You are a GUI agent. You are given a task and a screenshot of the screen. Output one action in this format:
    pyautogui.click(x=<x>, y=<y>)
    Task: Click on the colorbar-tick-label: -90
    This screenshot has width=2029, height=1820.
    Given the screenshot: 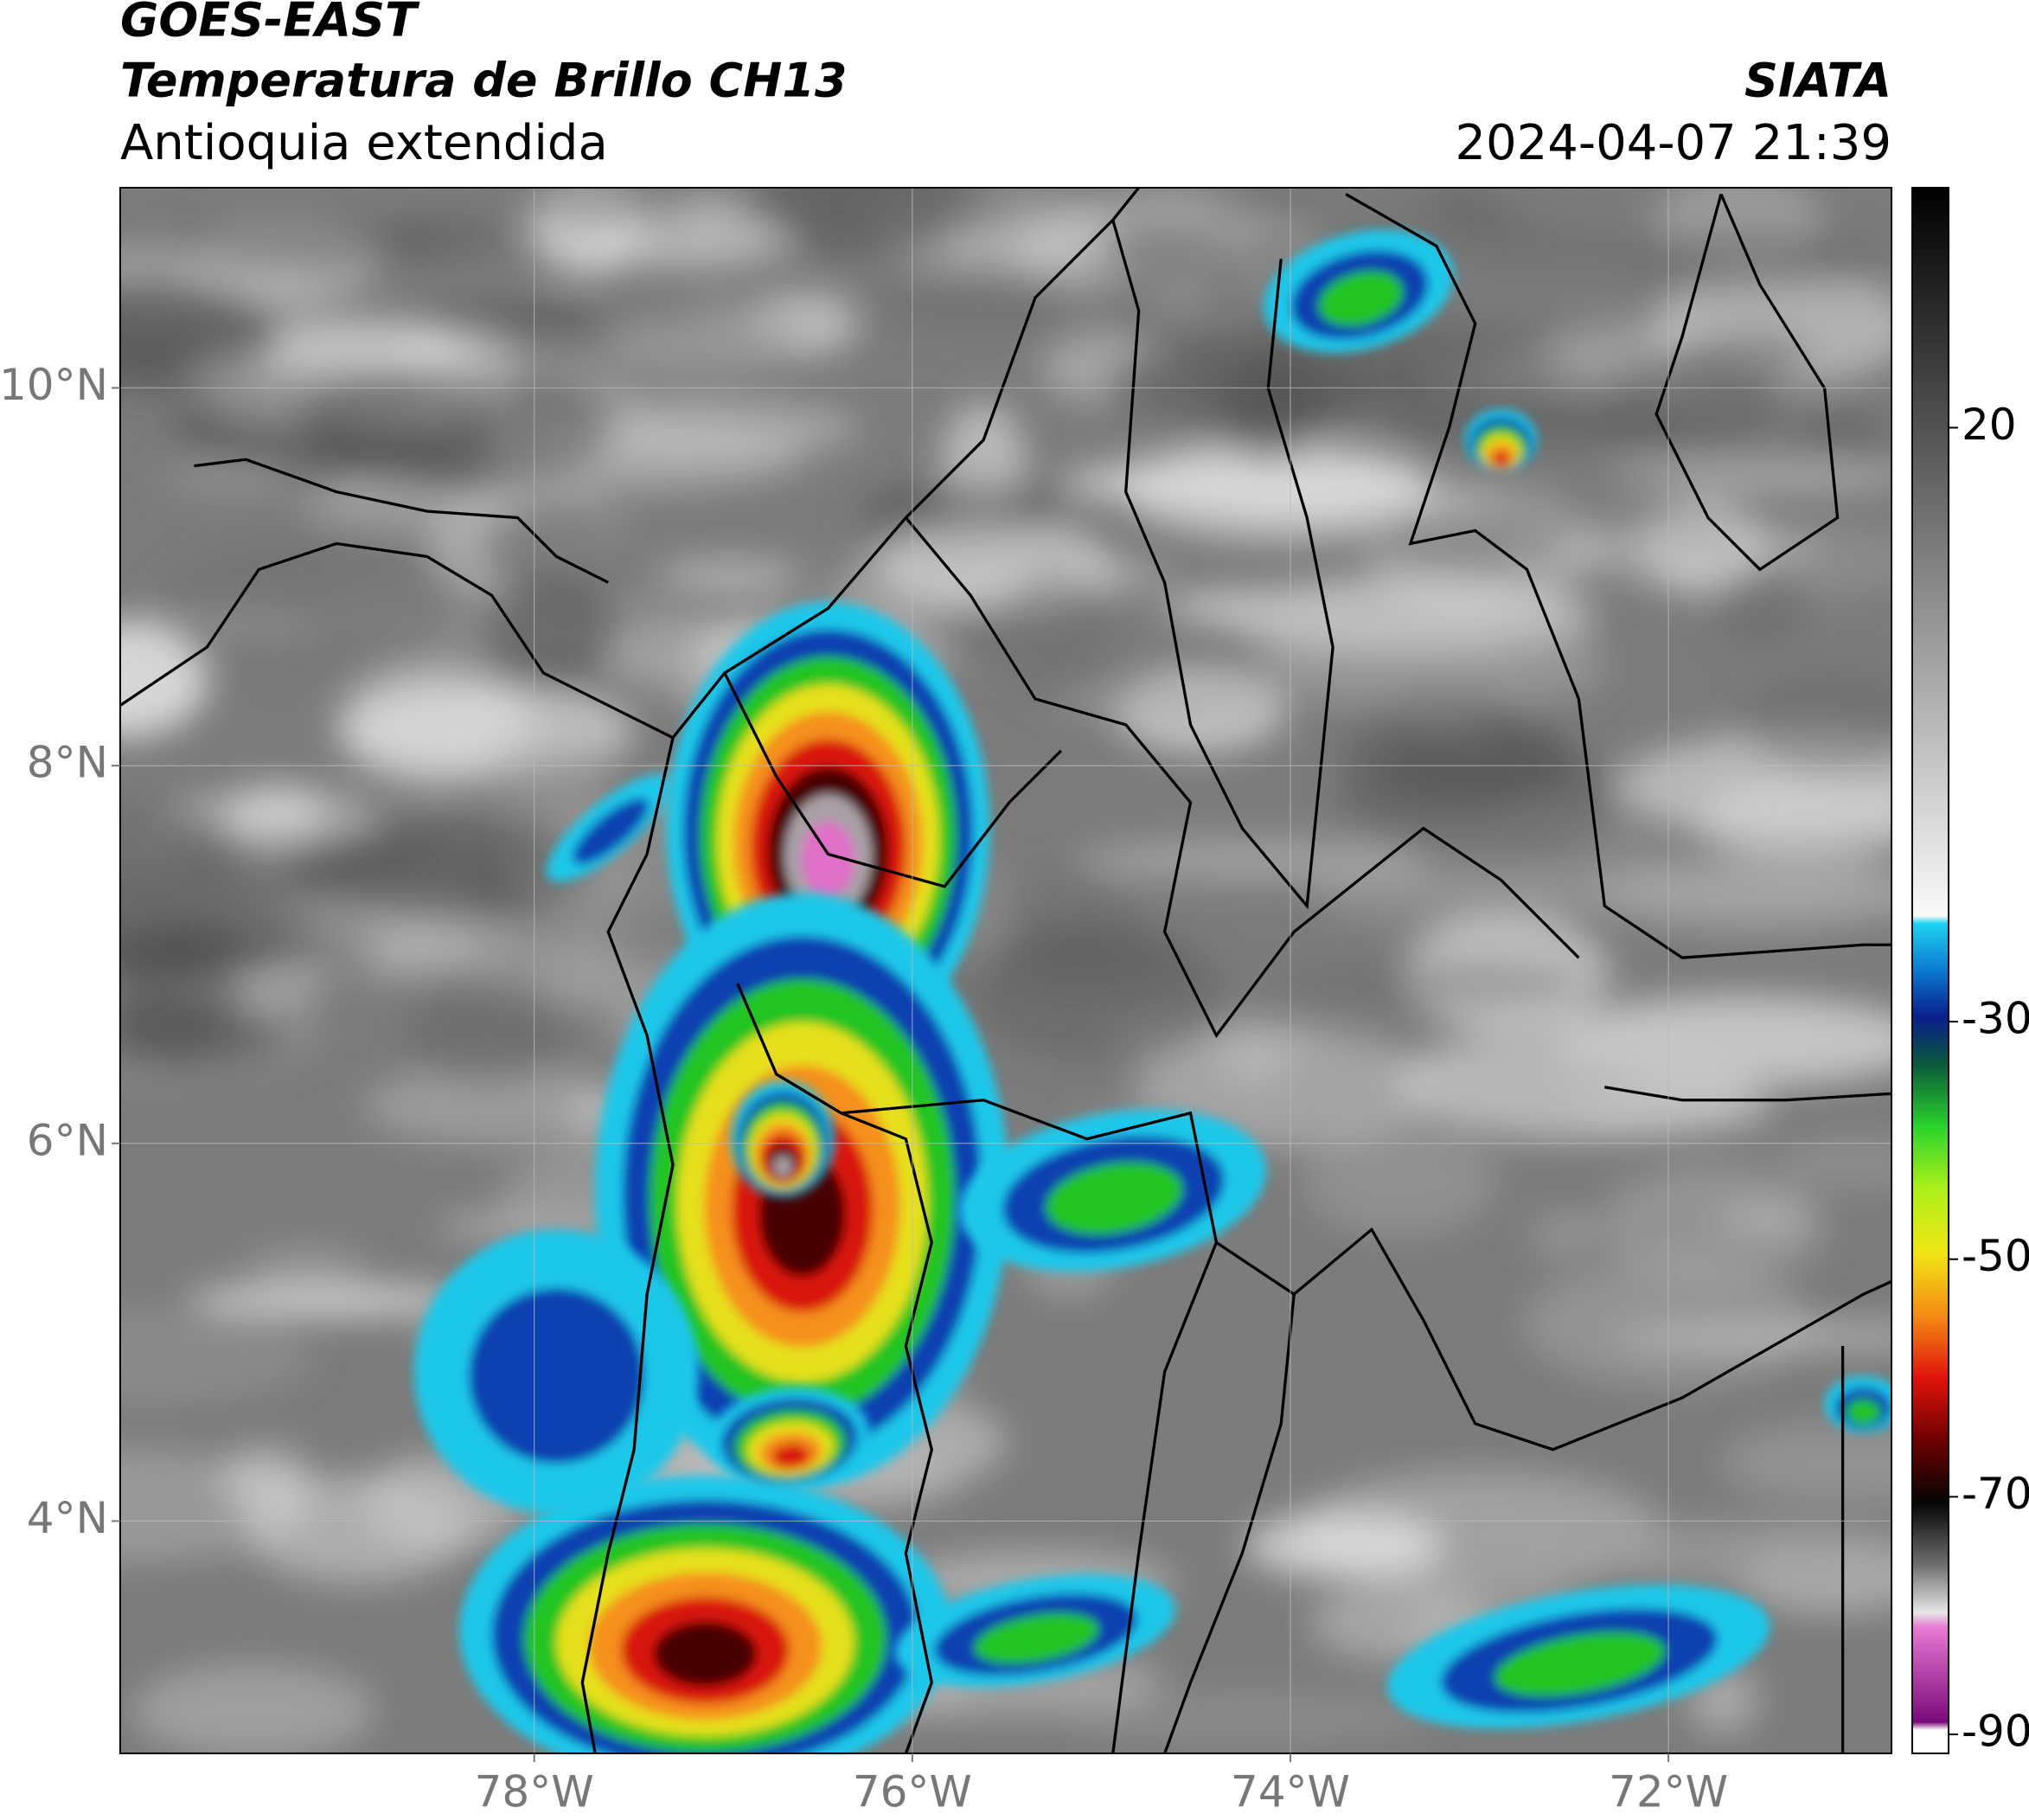 What is the action you would take?
    pyautogui.click(x=1995, y=1732)
    